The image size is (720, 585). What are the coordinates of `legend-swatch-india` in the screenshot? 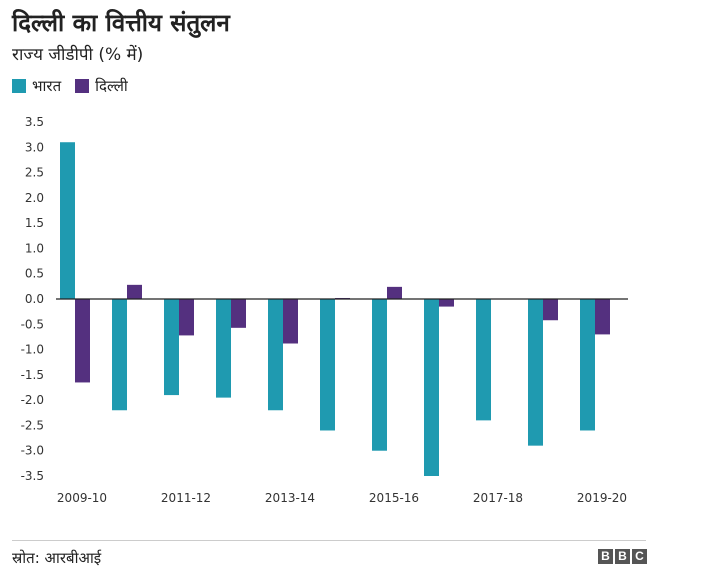 It's located at (19, 86).